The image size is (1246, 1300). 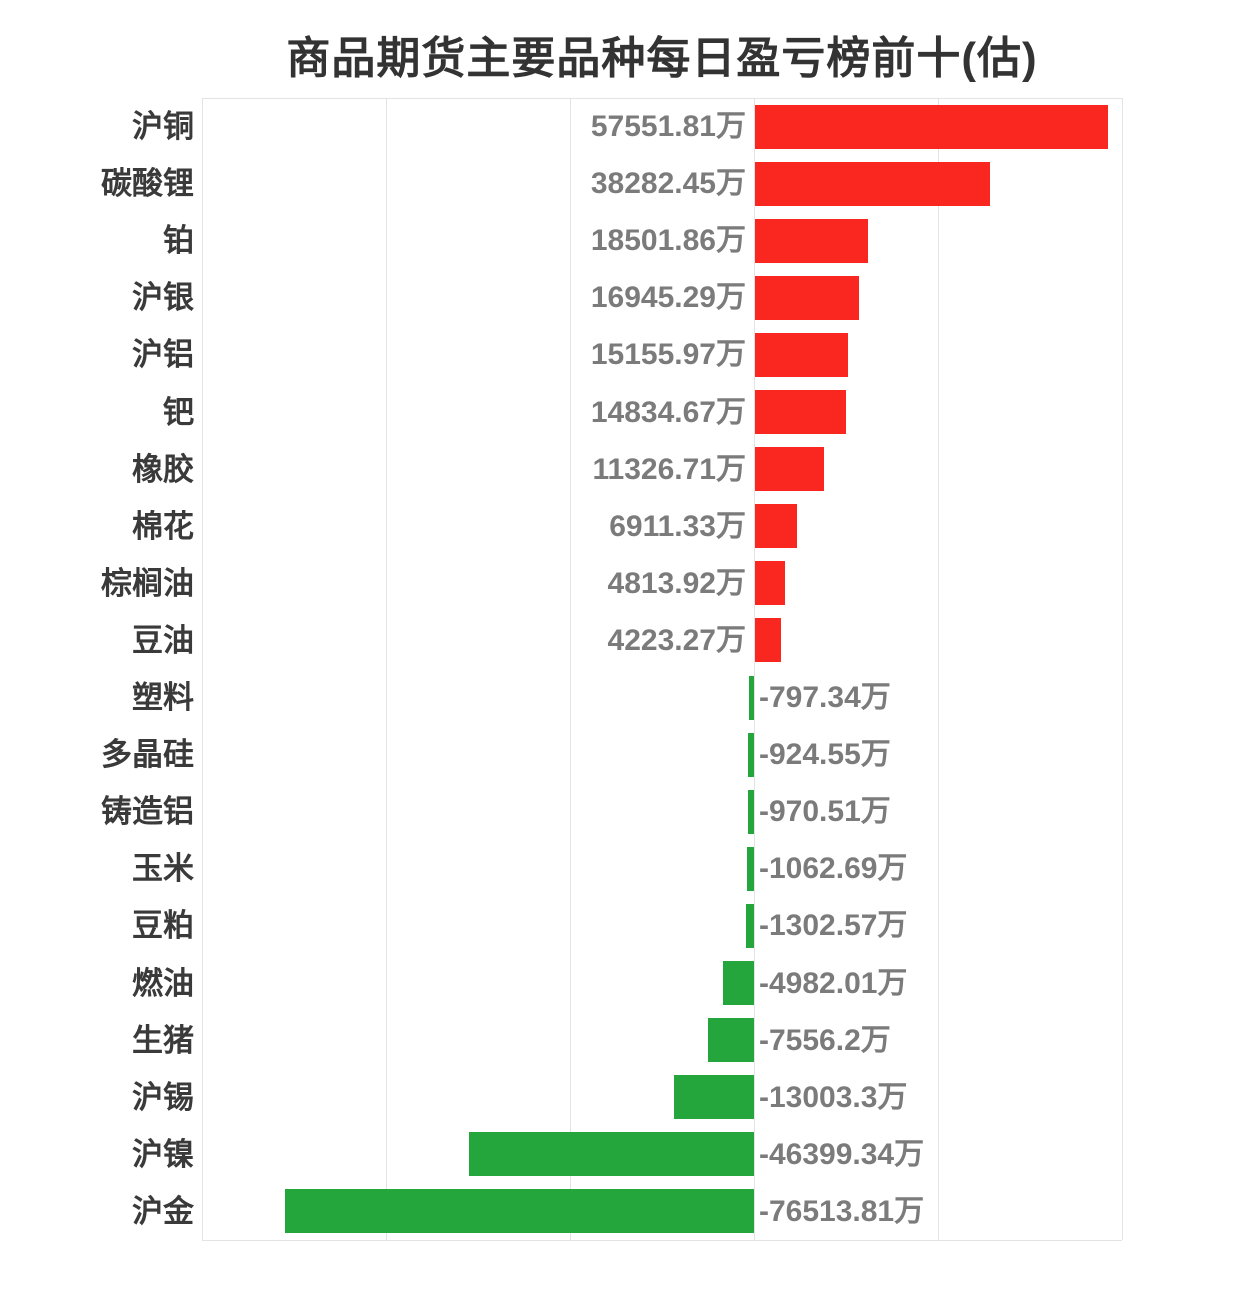 I want to click on value-label: 11326.71万, so click(x=669, y=469).